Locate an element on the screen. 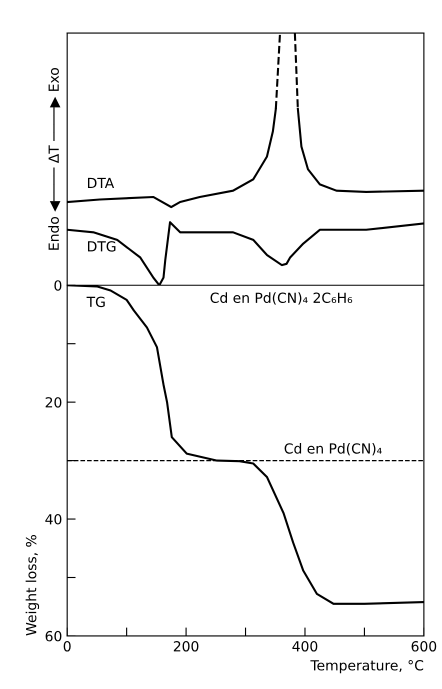 This screenshot has width=442, height=689. annotation: Cd en Pd(CN)₄ 2C₆H₆ is located at coordinates (281, 298).